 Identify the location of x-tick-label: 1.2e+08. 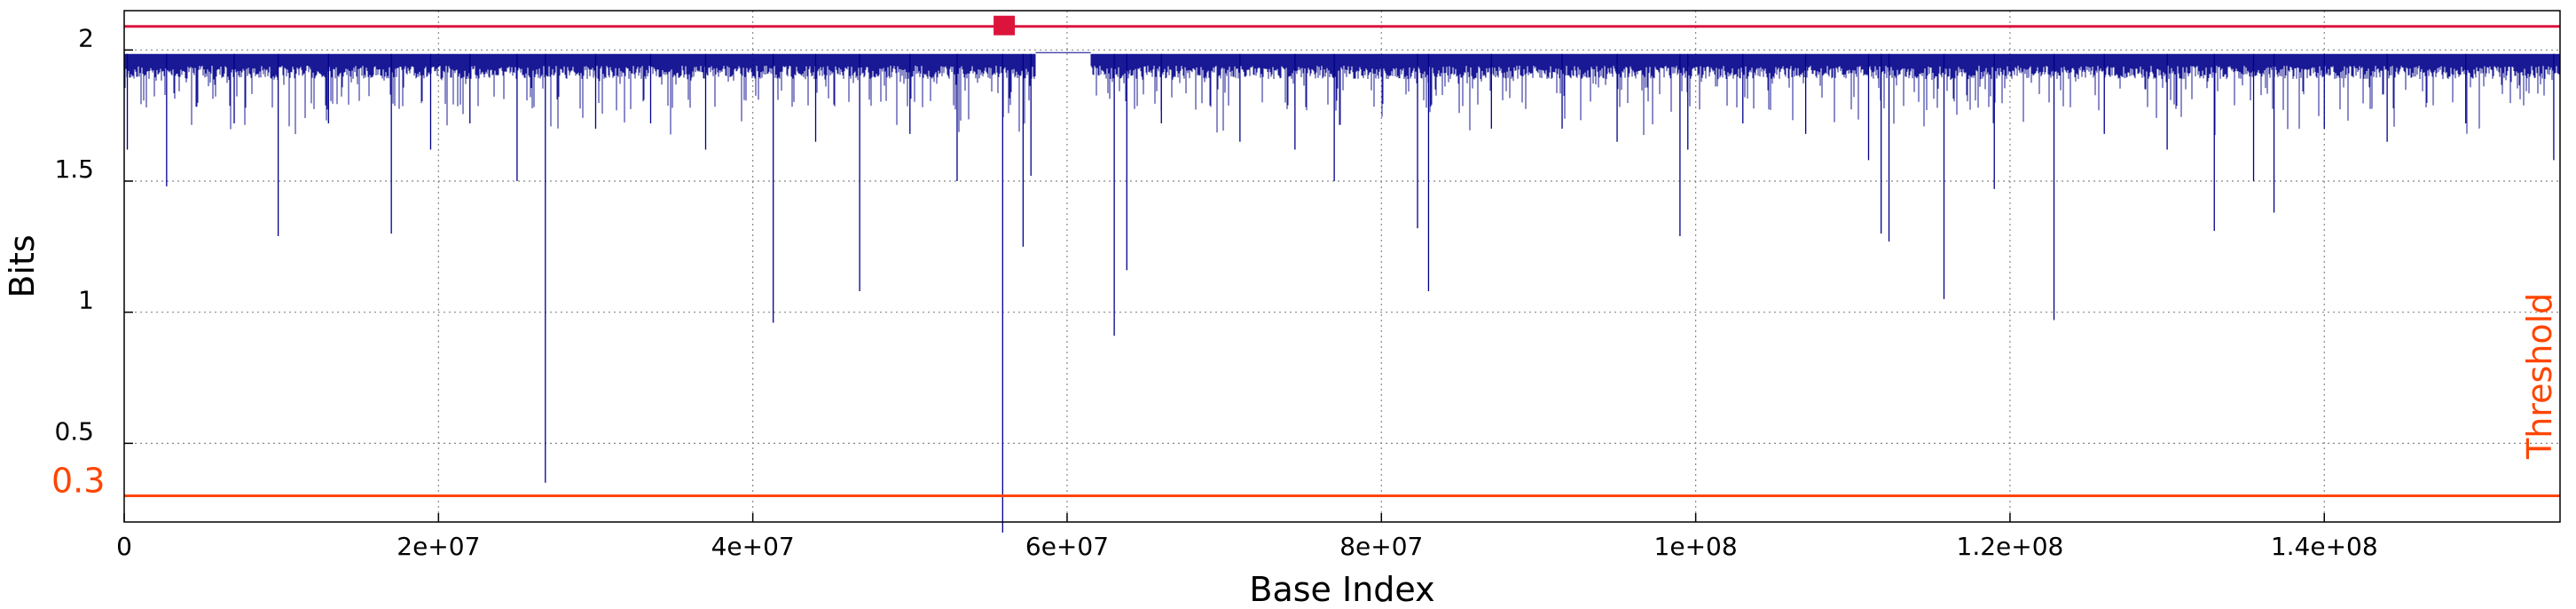
(2010, 546).